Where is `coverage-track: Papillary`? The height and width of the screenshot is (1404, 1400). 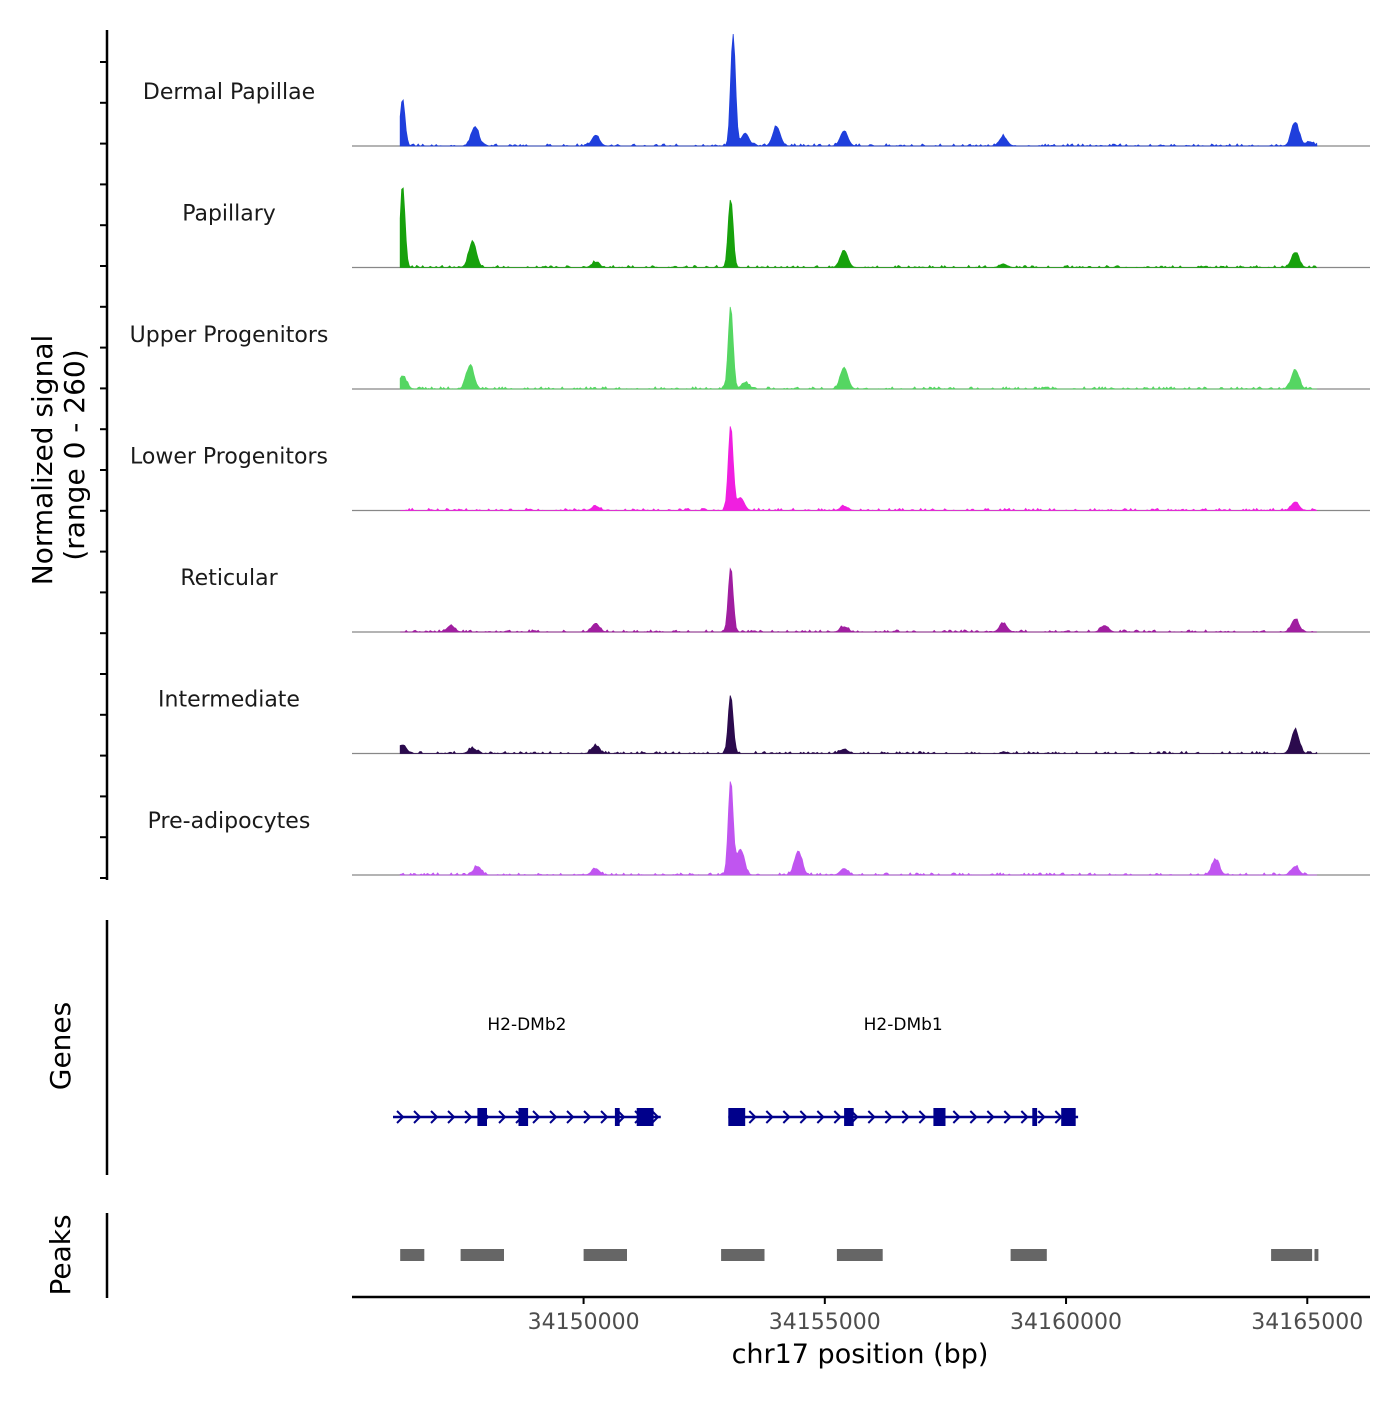 coverage-track: Papillary is located at coordinates (776, 228).